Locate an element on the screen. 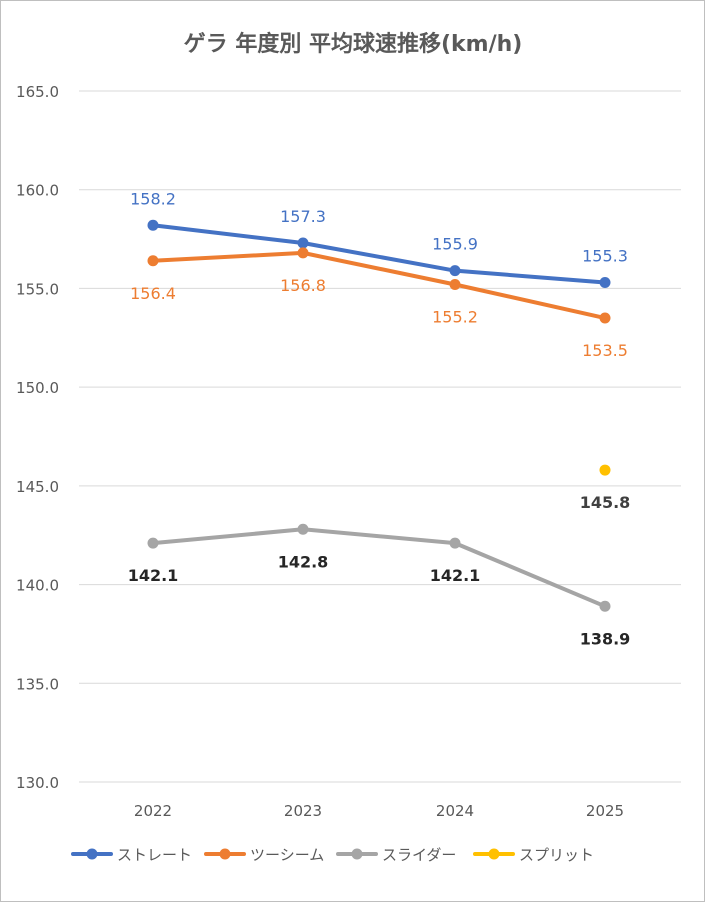 The height and width of the screenshot is (905, 705). legend-label: ストレート is located at coordinates (154, 855).